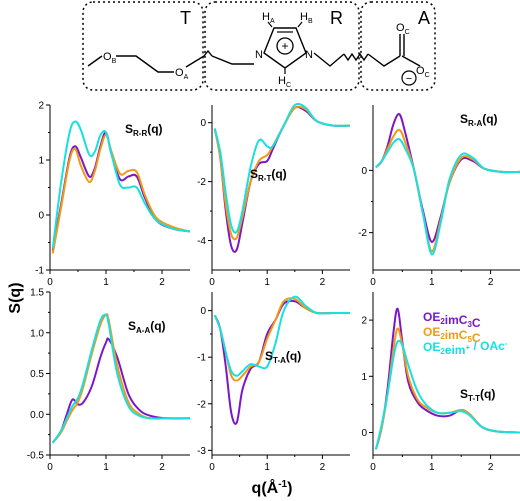 The height and width of the screenshot is (501, 520). I want to click on legend-item-c5: OE2imC5C, so click(452, 335).